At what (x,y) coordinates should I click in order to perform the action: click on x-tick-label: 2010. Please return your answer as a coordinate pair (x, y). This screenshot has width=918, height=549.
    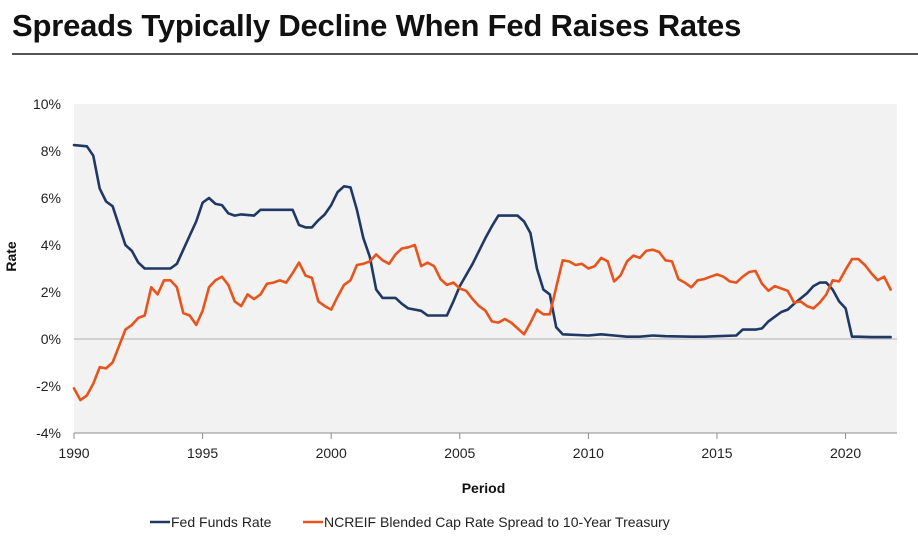
    Looking at the image, I should click on (588, 453).